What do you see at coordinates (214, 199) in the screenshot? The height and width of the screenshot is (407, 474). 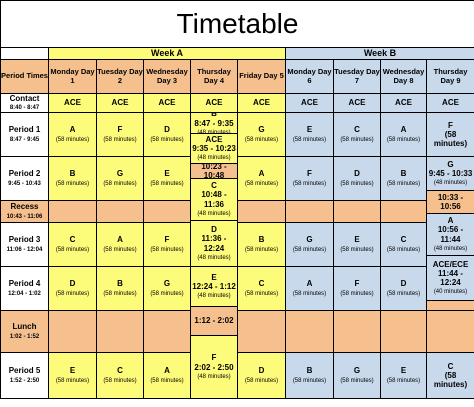 I see `timetable-cell: C 10:48 - 11:36 (48 minutes)` at bounding box center [214, 199].